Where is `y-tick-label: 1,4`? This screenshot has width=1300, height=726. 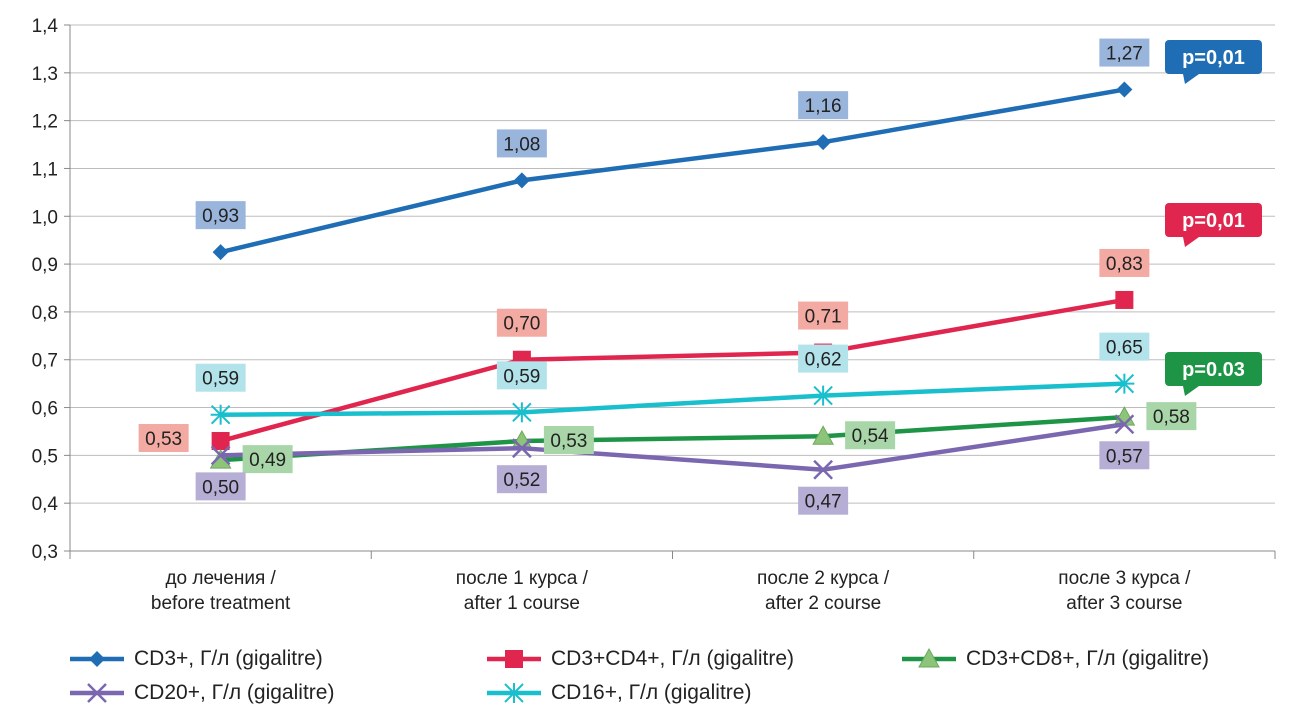 y-tick-label: 1,4 is located at coordinates (45, 26).